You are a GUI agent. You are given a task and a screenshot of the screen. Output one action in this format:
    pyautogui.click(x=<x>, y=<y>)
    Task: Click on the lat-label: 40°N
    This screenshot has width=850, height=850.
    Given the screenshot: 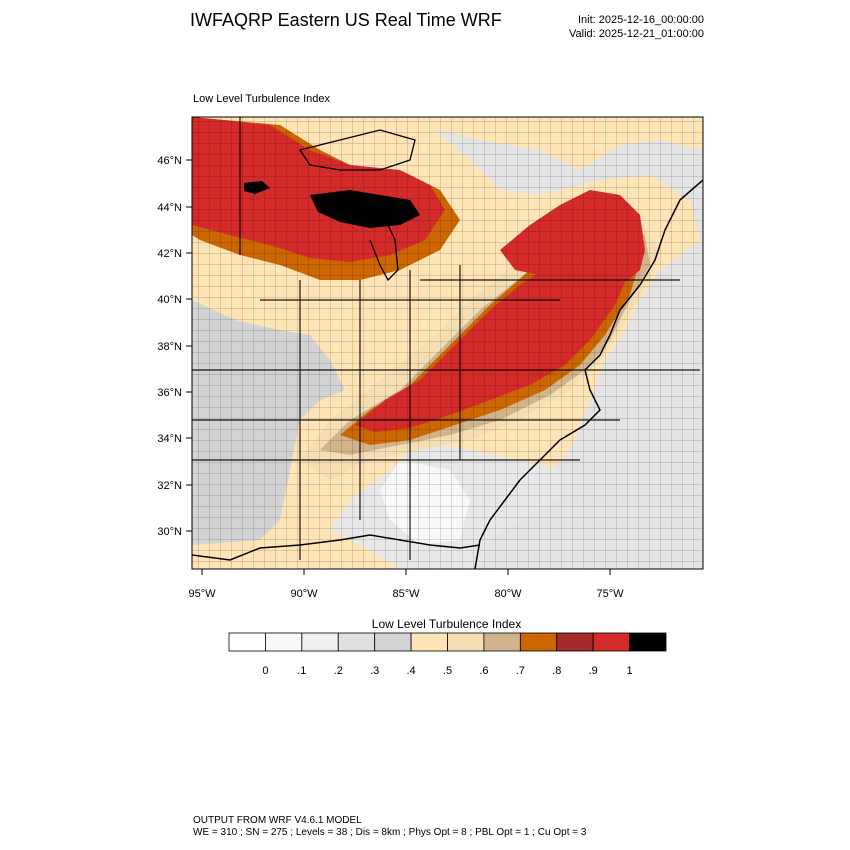 What is the action you would take?
    pyautogui.click(x=169, y=300)
    